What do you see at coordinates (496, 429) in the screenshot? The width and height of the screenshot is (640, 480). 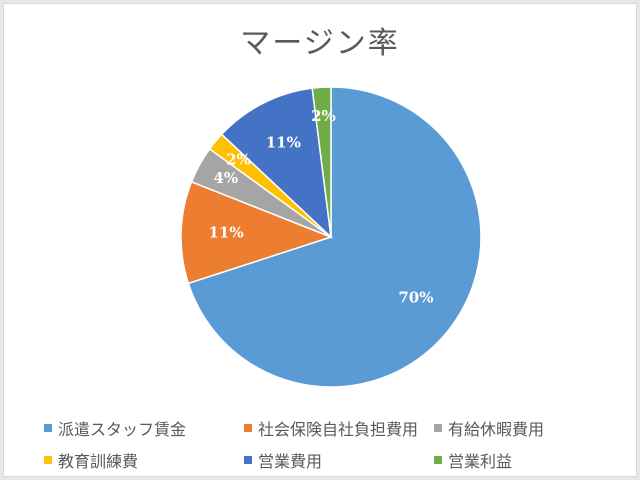 I see `legend-label: 有給休暇費用` at bounding box center [496, 429].